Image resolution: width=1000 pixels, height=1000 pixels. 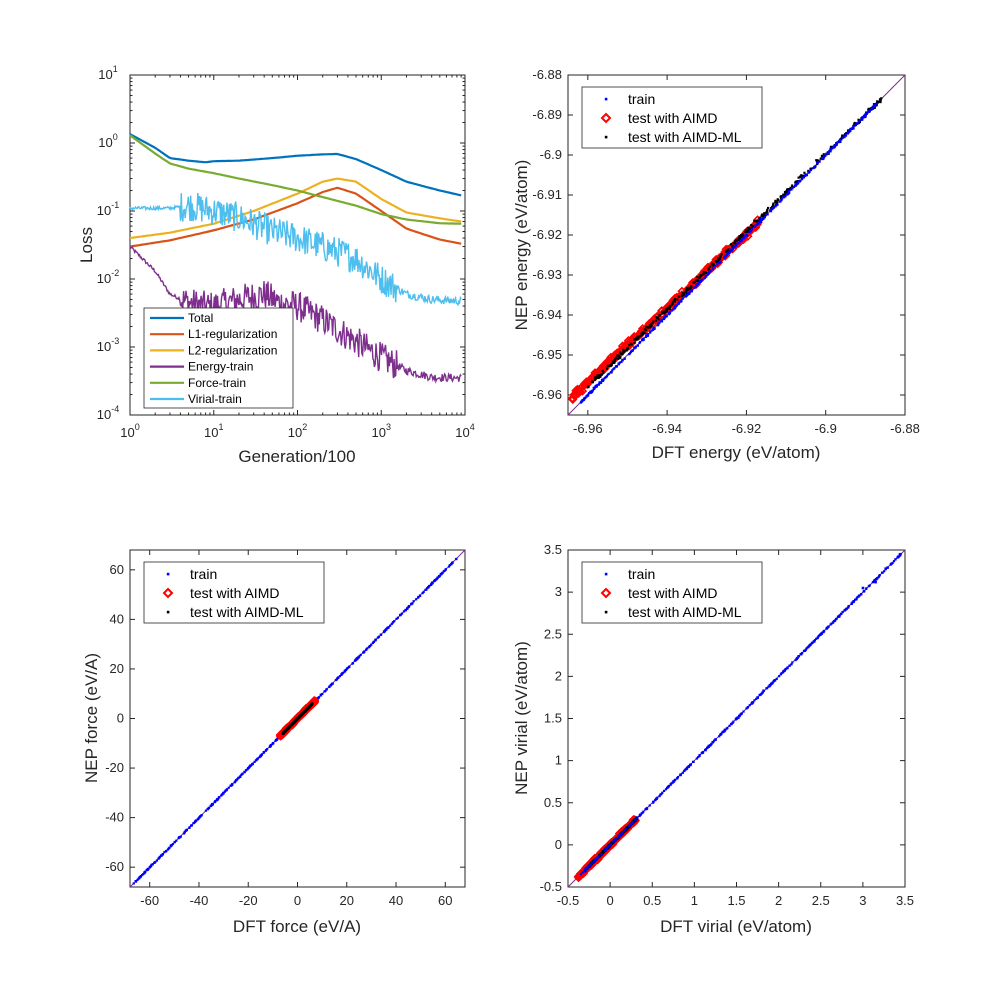 What do you see at coordinates (736, 452) in the screenshot?
I see `energy-xlabel: DFT energy (eV/atom)` at bounding box center [736, 452].